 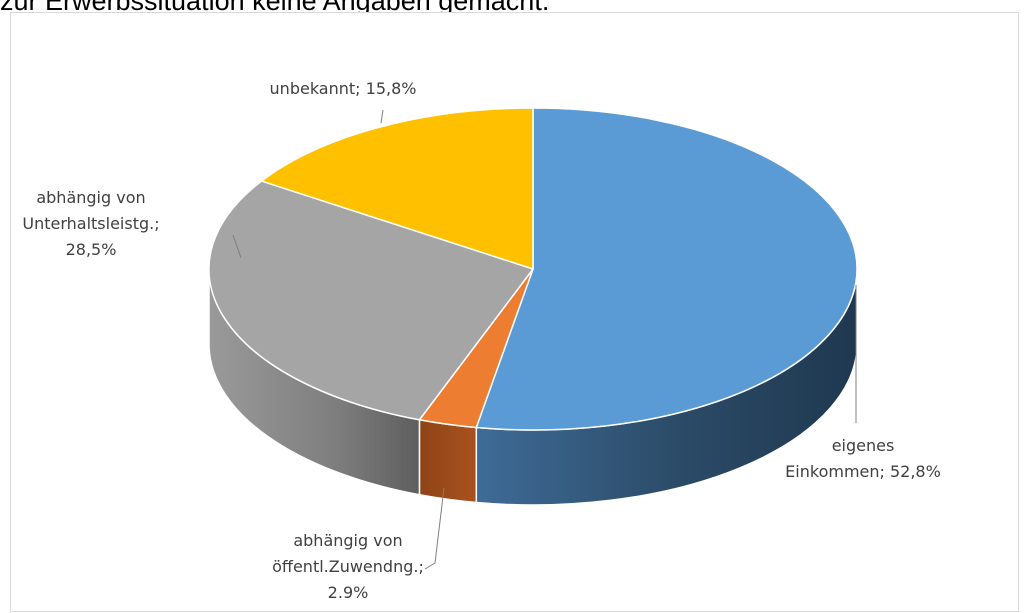 I want to click on data-label-eigenes-einkommen: eigenes Einkommen; 52,8%, so click(x=863, y=458).